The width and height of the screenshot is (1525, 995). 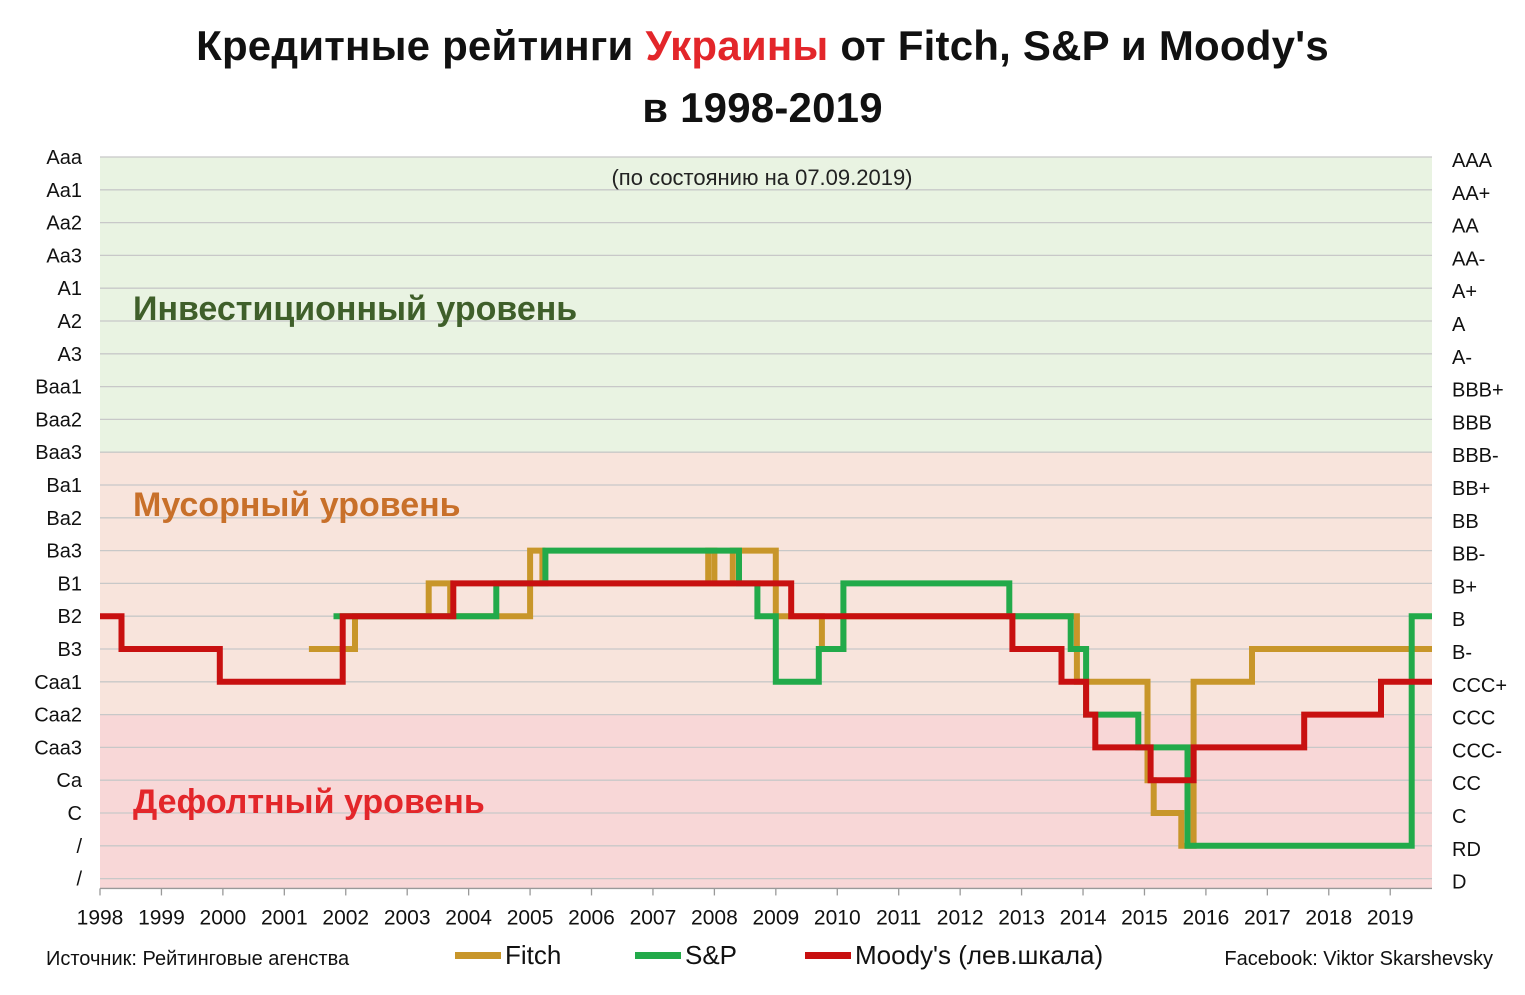 What do you see at coordinates (161, 917) in the screenshot?
I see `x-tick-label: 1999` at bounding box center [161, 917].